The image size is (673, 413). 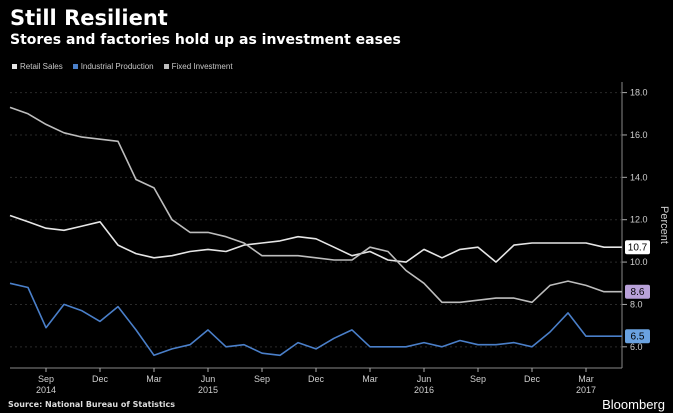 What do you see at coordinates (639, 135) in the screenshot?
I see `y-tick-label: 16.0` at bounding box center [639, 135].